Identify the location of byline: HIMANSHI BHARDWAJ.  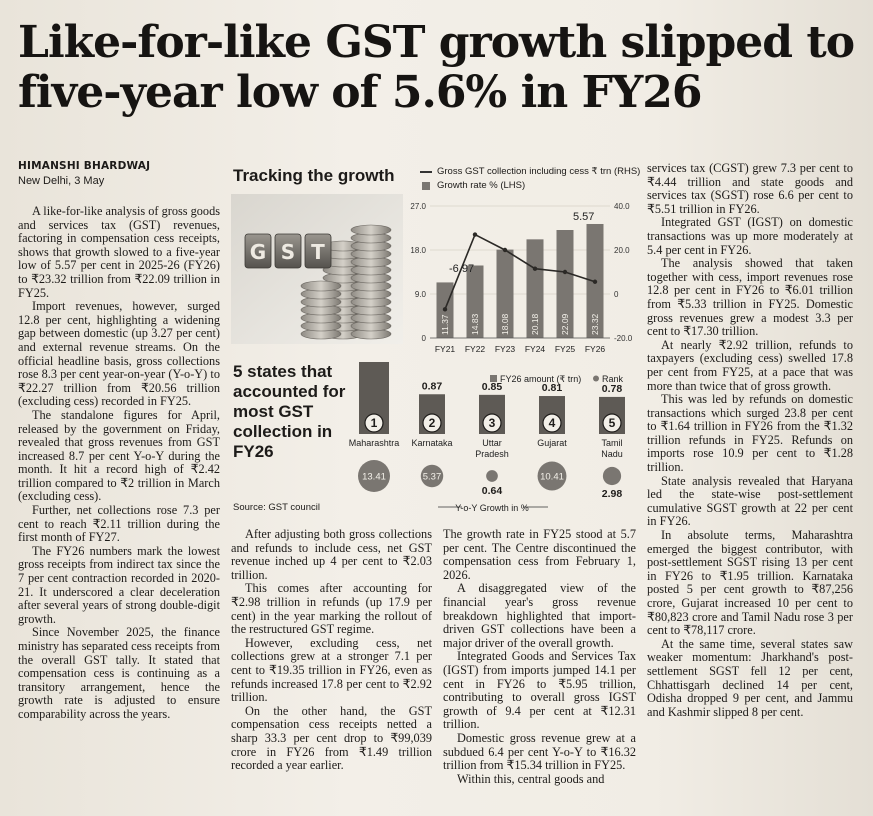
(84, 166).